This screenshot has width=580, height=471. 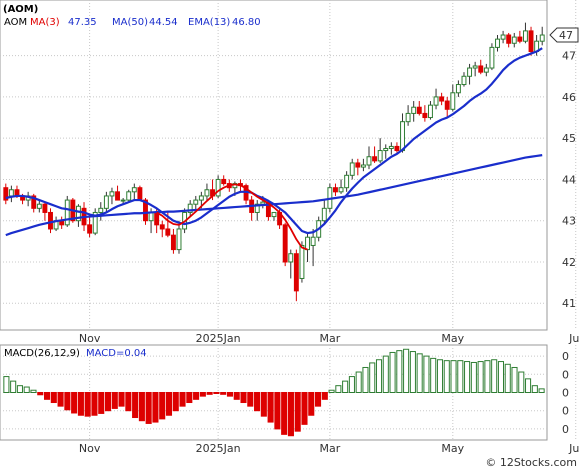 I want to click on price-y-tick-label: 42, so click(x=569, y=262).